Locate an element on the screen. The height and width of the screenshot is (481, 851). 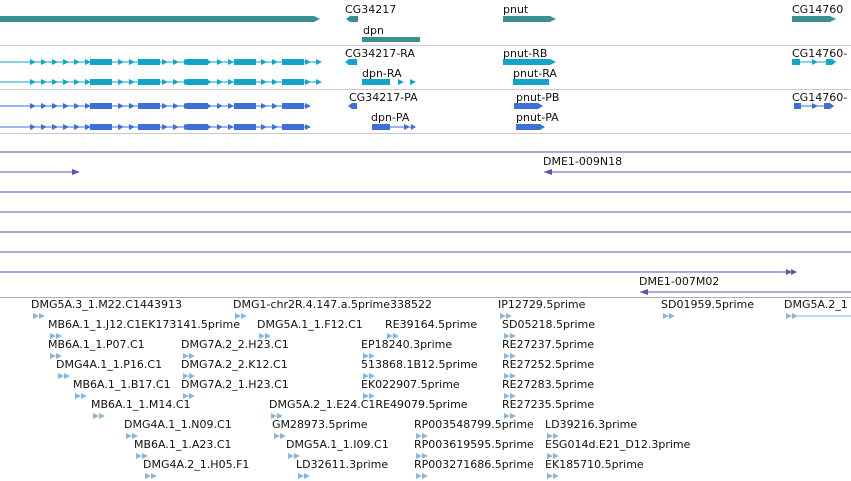
transcript-label: dpn-RA is located at coordinates (382, 73).